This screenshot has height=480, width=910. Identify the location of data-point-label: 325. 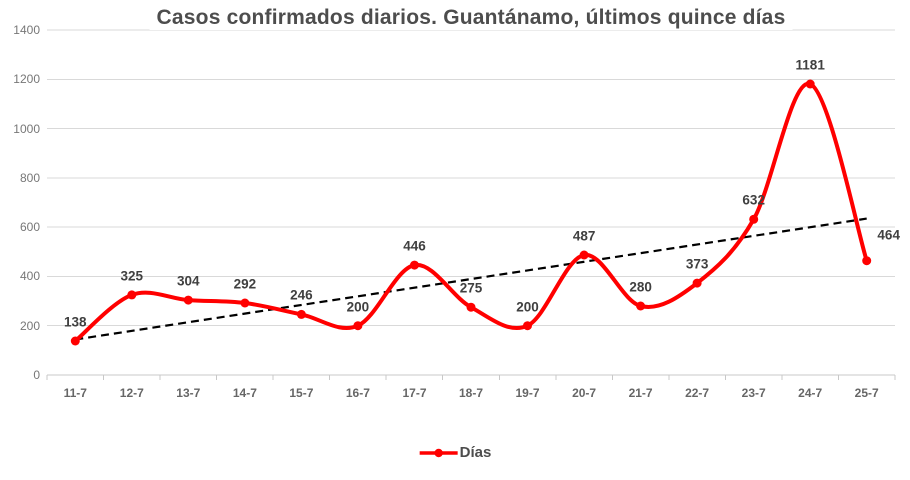
(132, 276).